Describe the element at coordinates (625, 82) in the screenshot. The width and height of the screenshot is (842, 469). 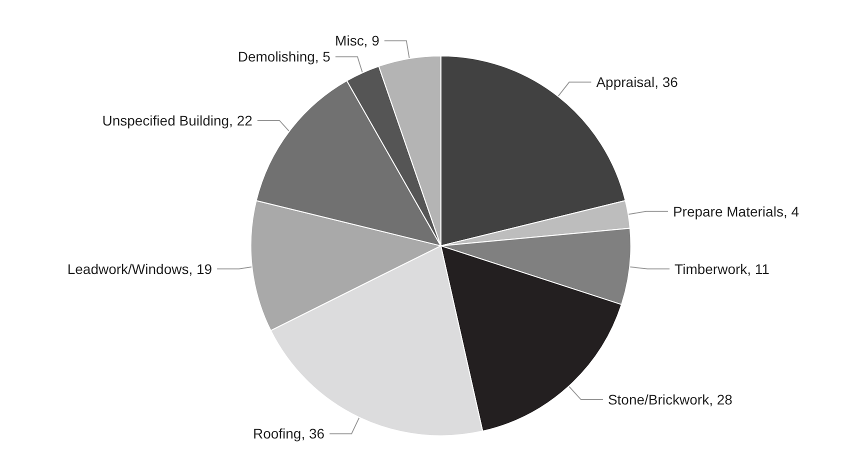
I see `slice-label: Appraisal` at that location.